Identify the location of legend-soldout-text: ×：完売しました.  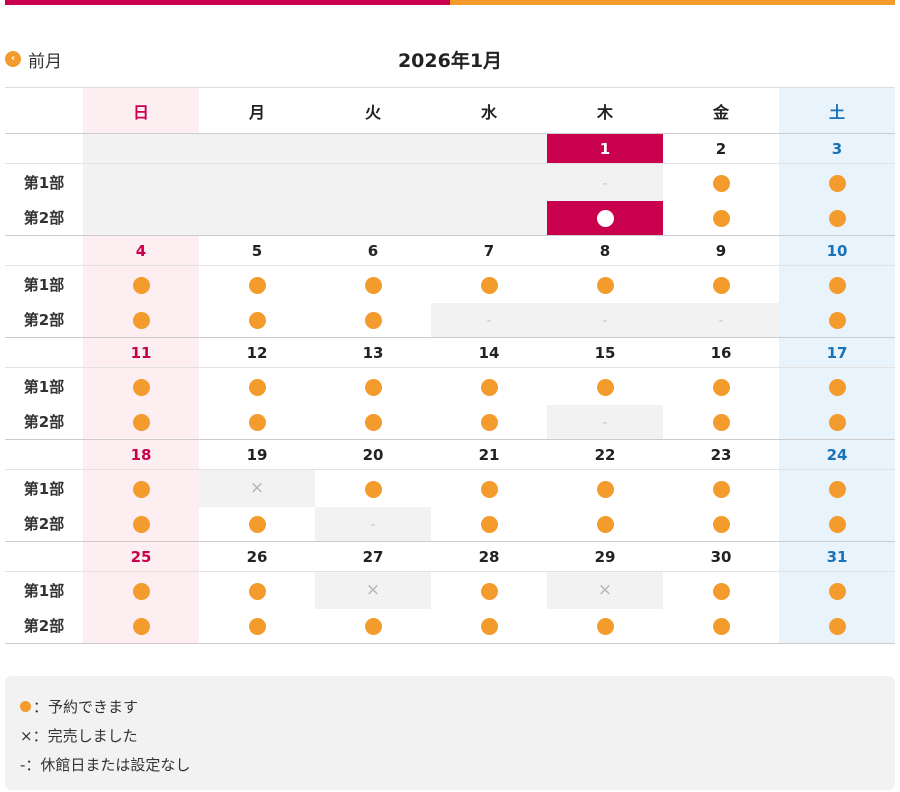
(79, 736).